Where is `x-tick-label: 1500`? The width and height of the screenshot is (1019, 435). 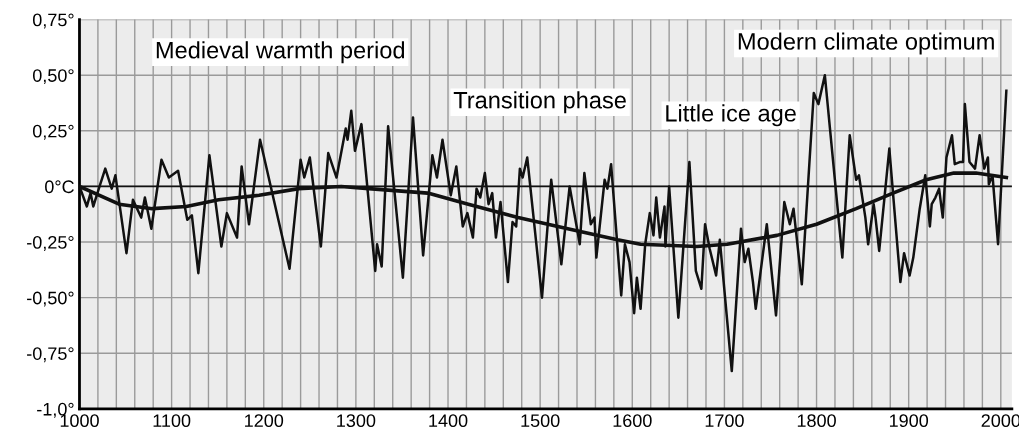 x-tick-label: 1500 is located at coordinates (540, 421).